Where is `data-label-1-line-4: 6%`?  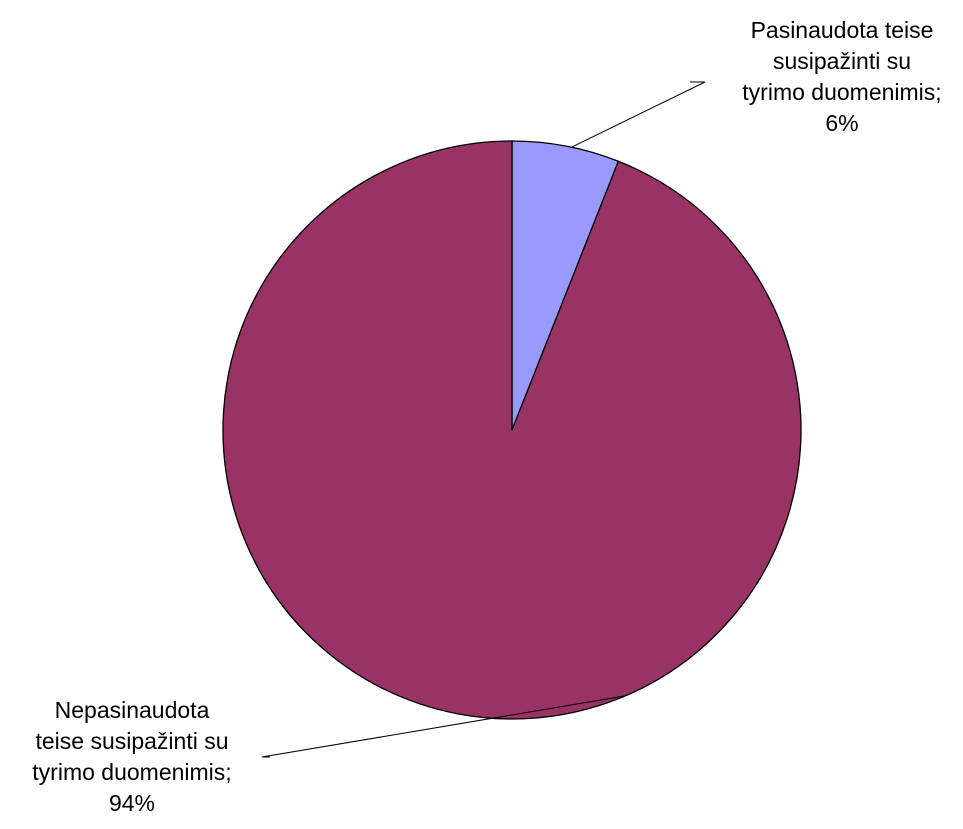
data-label-1-line-4: 6% is located at coordinates (841, 123).